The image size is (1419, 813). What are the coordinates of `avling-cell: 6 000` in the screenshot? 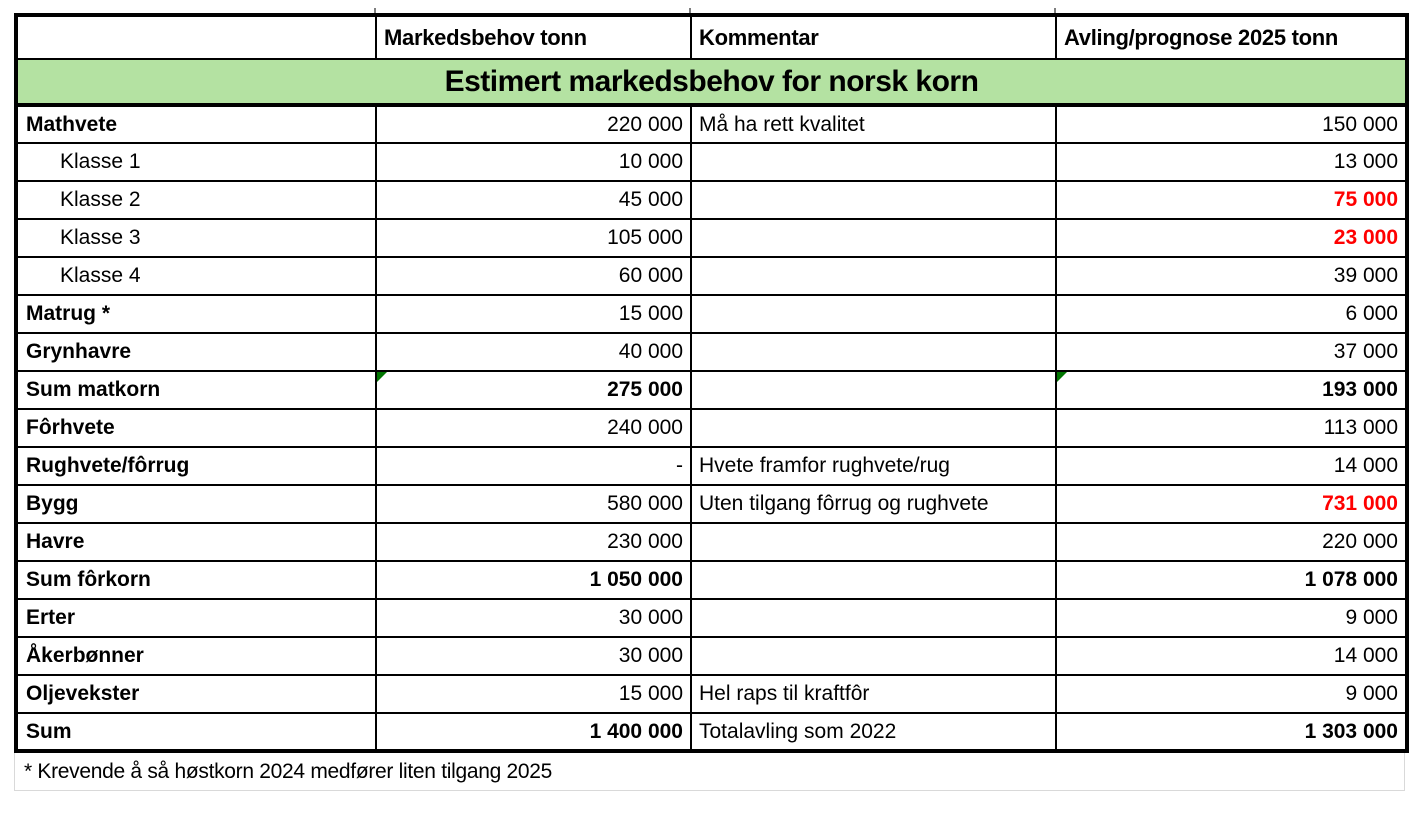 It's located at (1231, 314).